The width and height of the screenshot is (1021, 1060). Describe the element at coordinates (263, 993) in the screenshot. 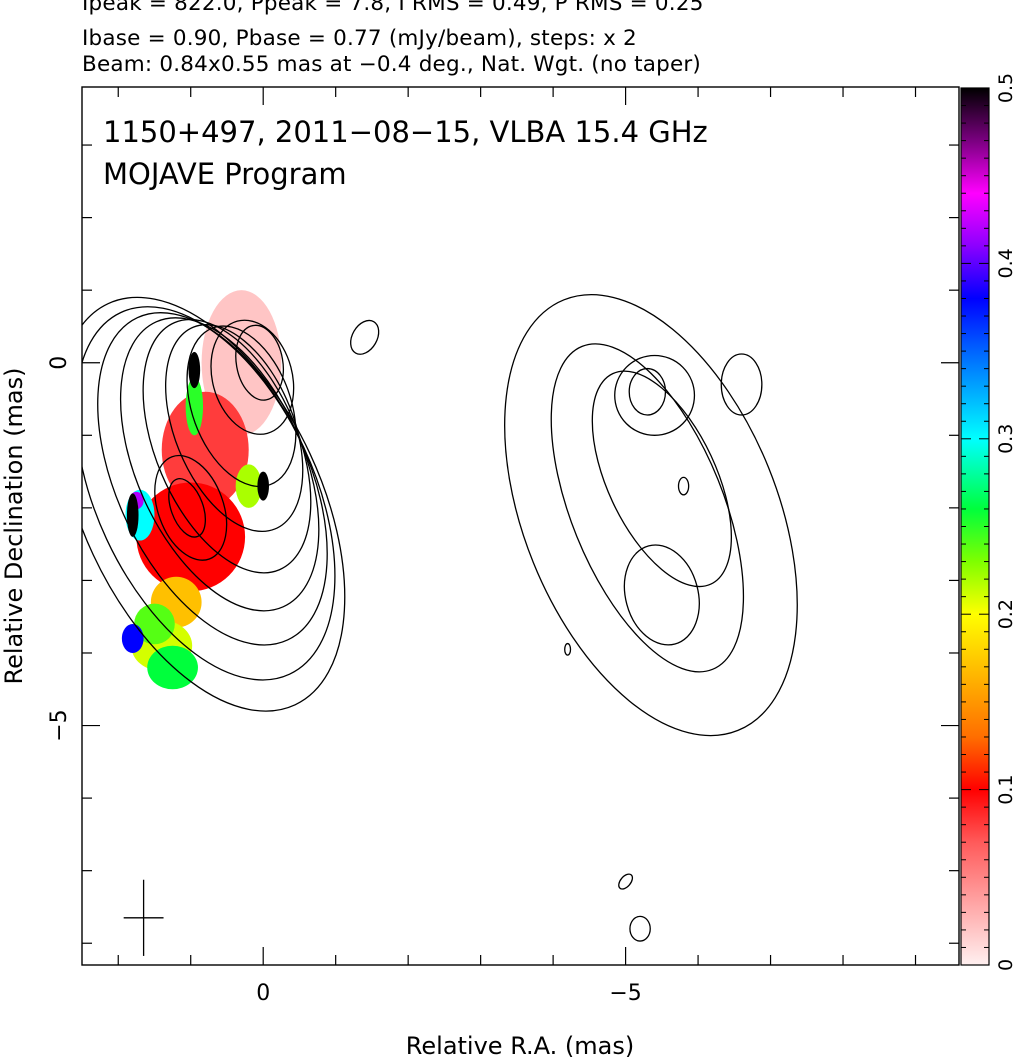

I see `x-tick-label: 0` at that location.